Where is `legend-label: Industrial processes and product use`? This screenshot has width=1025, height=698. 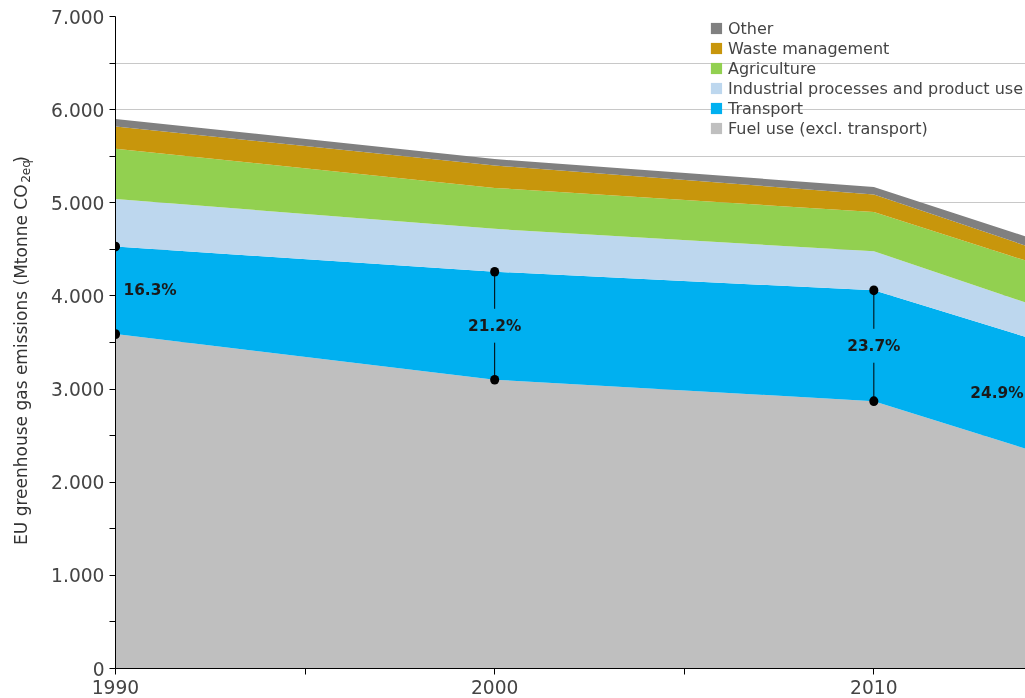
legend-label: Industrial processes and product use is located at coordinates (875, 88).